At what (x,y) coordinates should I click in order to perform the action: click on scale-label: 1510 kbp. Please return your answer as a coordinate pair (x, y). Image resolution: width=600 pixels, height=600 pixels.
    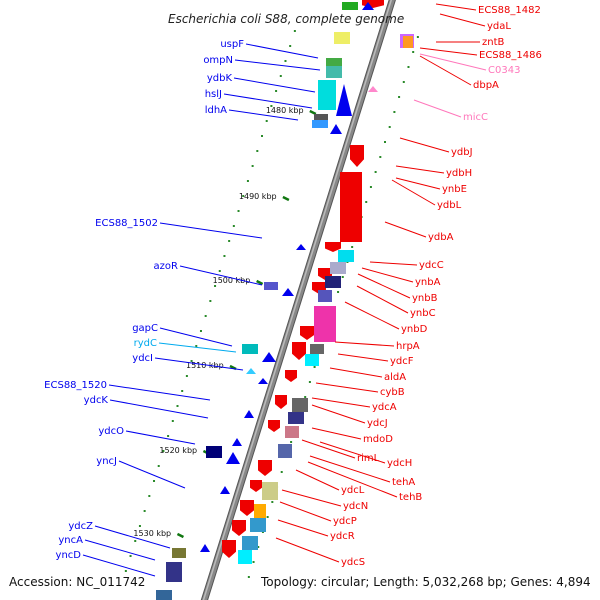
    Looking at the image, I should click on (205, 365).